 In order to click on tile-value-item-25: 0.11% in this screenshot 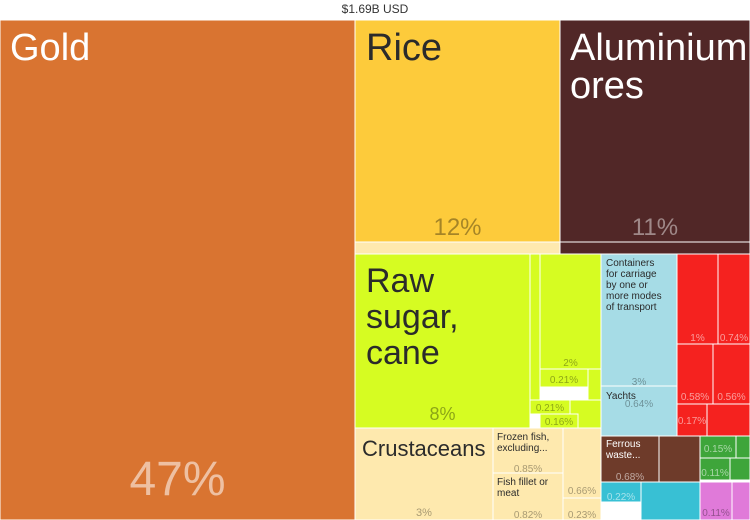, I will do `click(716, 513)`.